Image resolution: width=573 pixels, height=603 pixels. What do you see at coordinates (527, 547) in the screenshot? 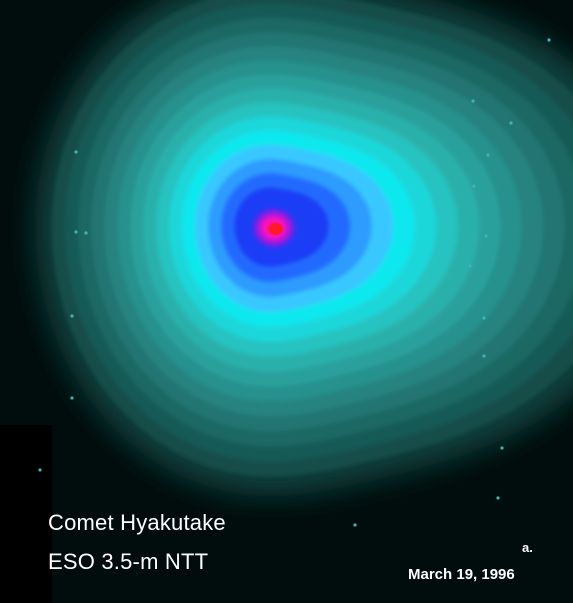
I see `panel-label: a.` at bounding box center [527, 547].